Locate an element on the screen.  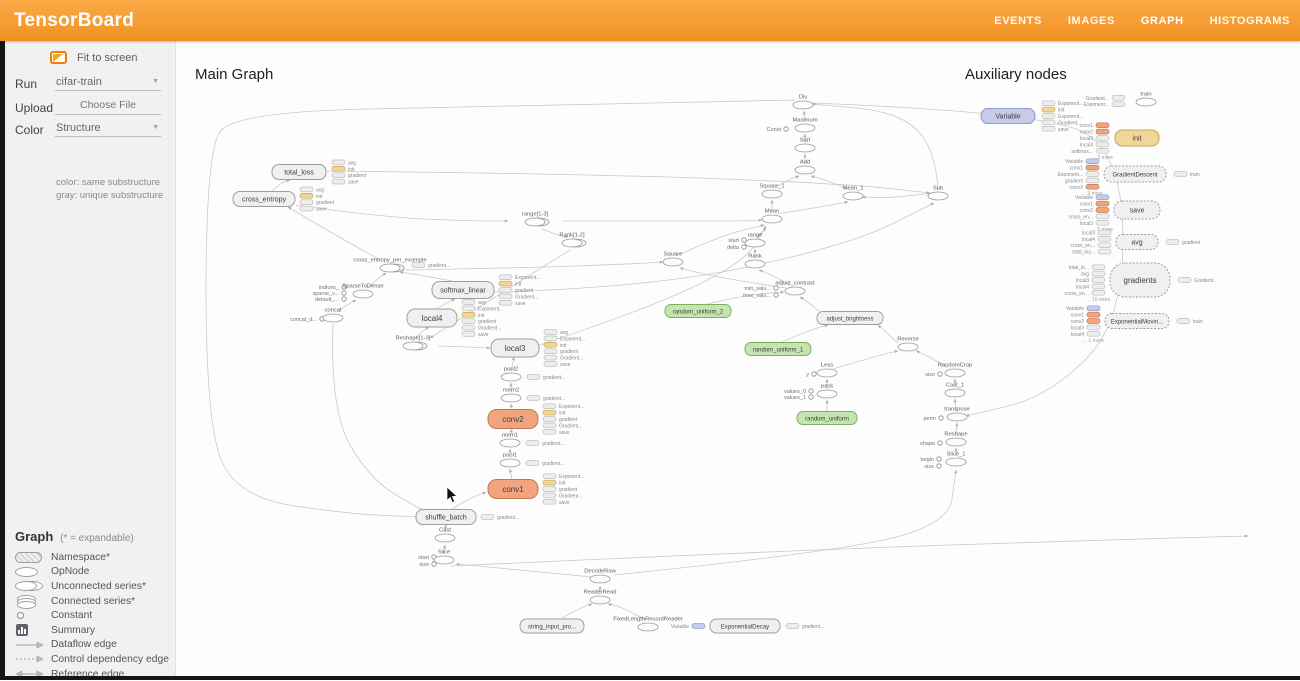
Maximum-node: Maximum is located at coordinates (805, 125).